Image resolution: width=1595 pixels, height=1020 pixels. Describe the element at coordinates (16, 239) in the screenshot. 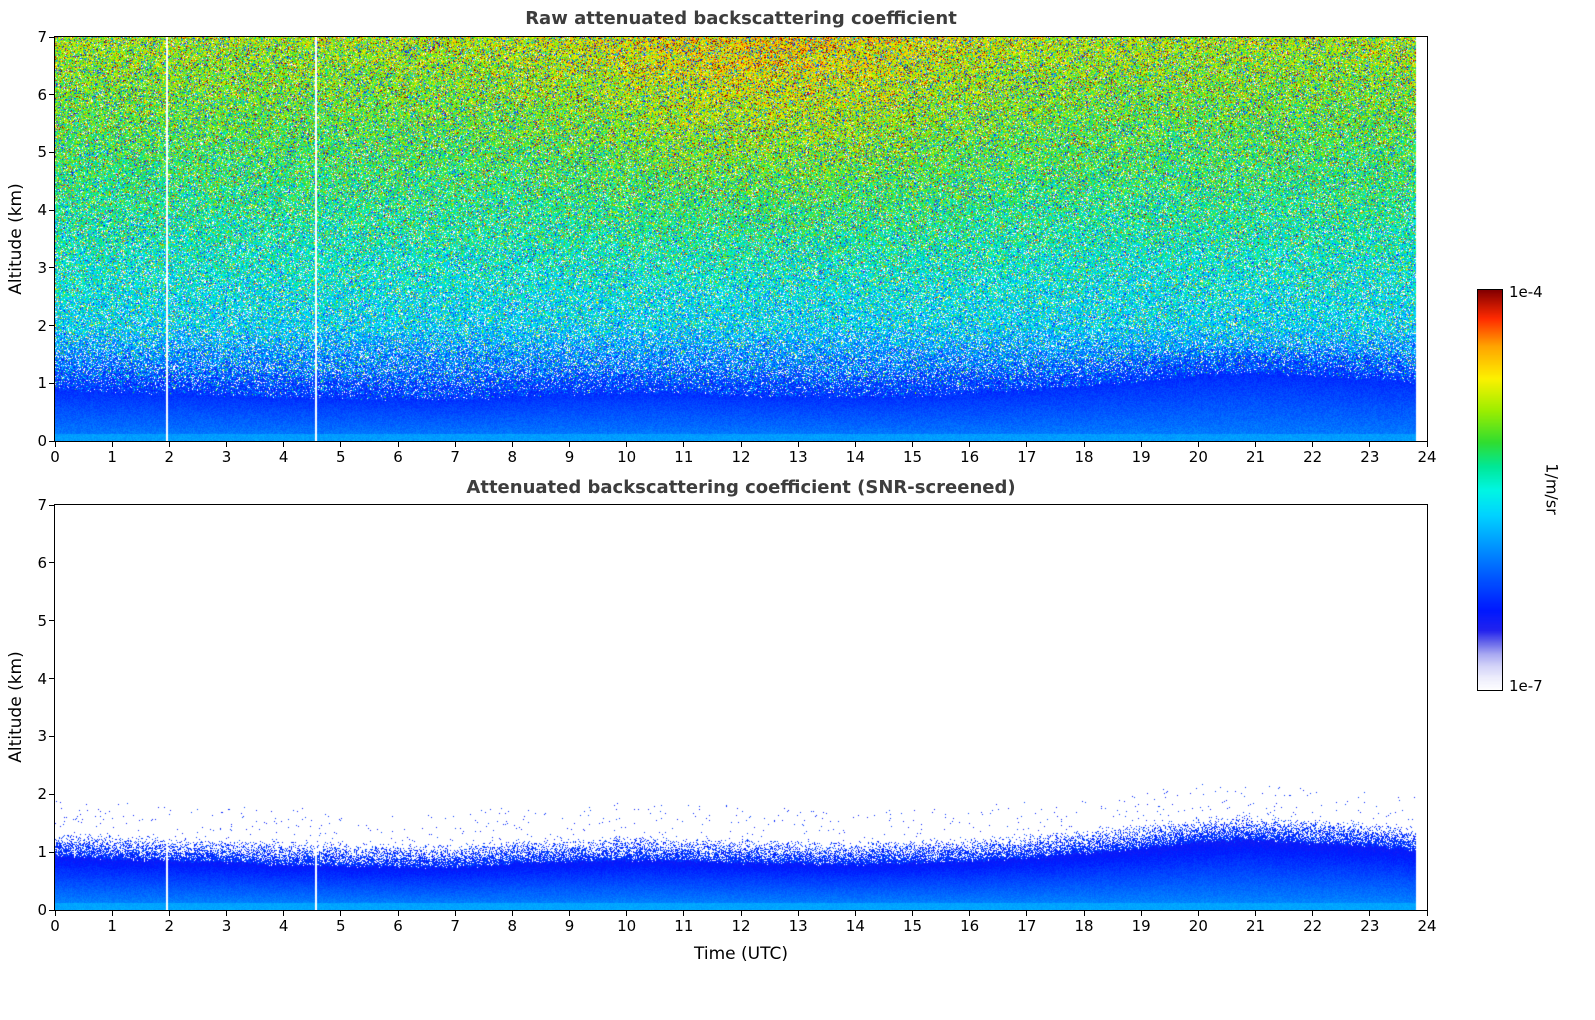

I see `raw-y-axis-label: Altitude (km)` at that location.